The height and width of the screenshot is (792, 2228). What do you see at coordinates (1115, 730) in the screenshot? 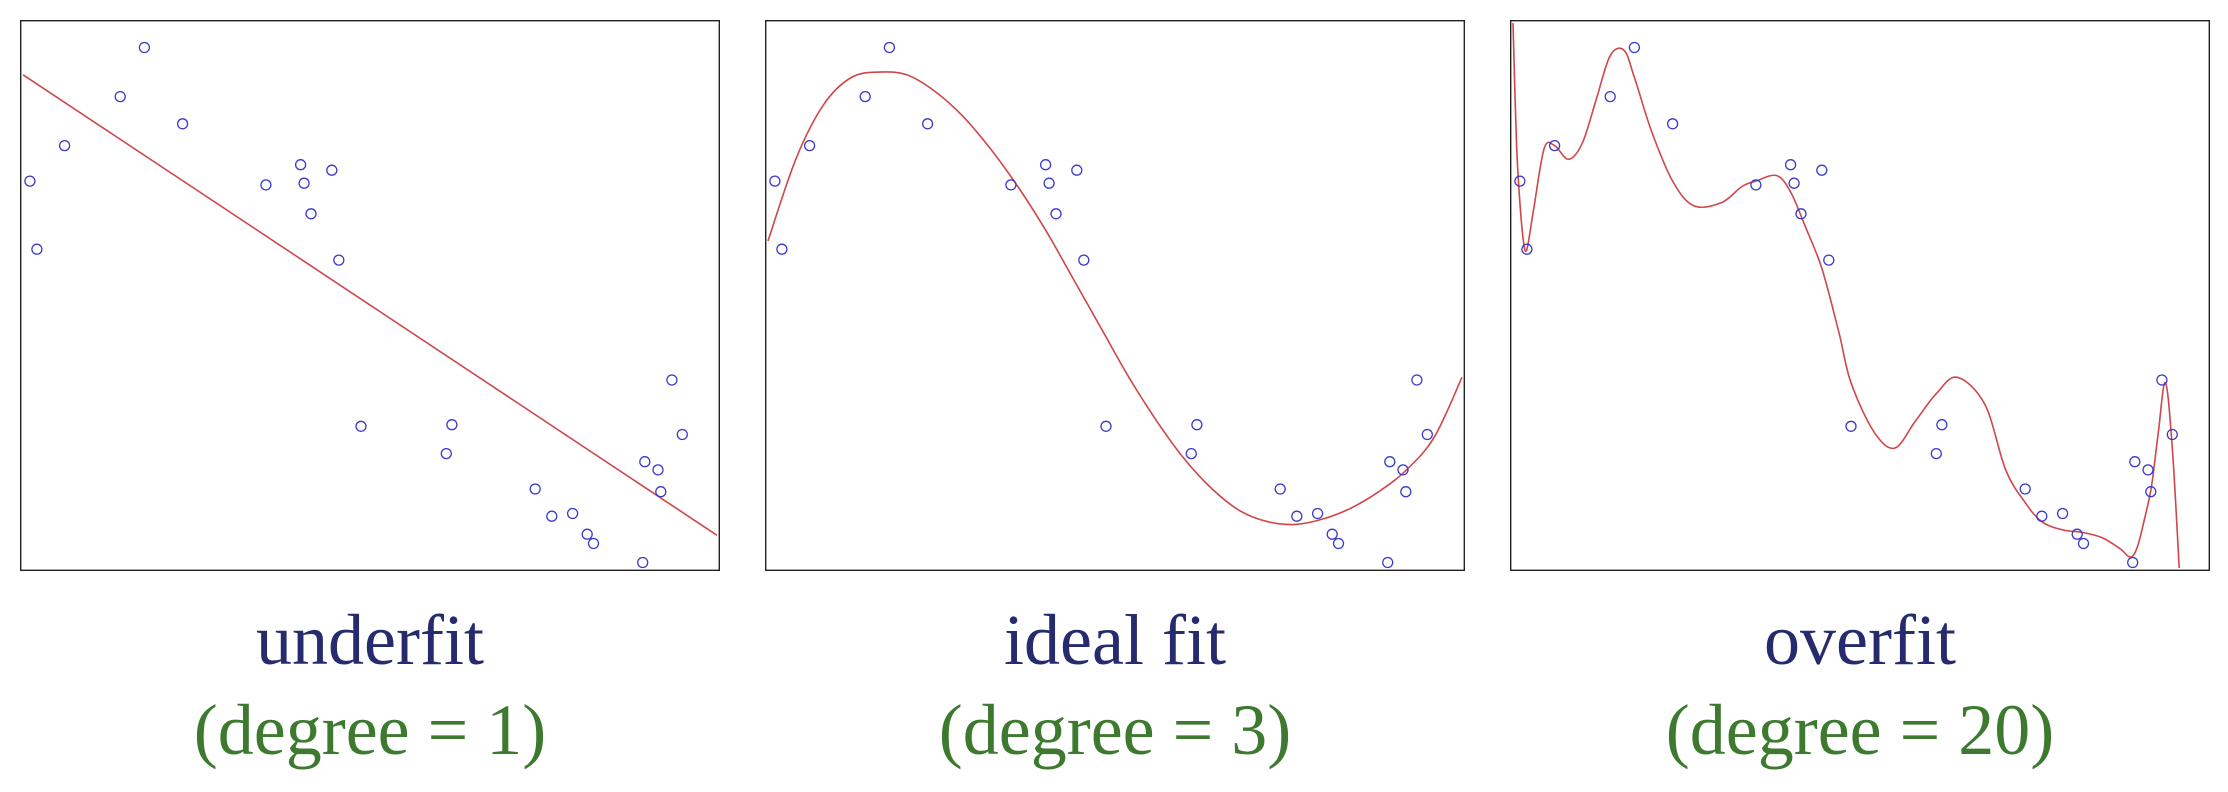
I see `chart-subtitle-ideal-fit: (degree = 3)` at bounding box center [1115, 730].